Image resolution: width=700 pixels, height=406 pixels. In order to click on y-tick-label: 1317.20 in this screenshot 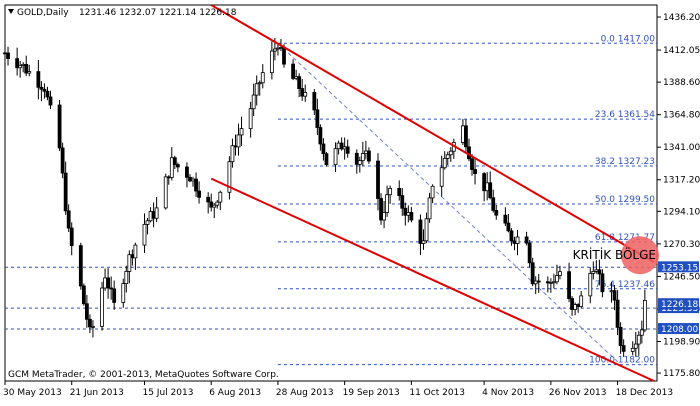, I will do `click(681, 181)`.